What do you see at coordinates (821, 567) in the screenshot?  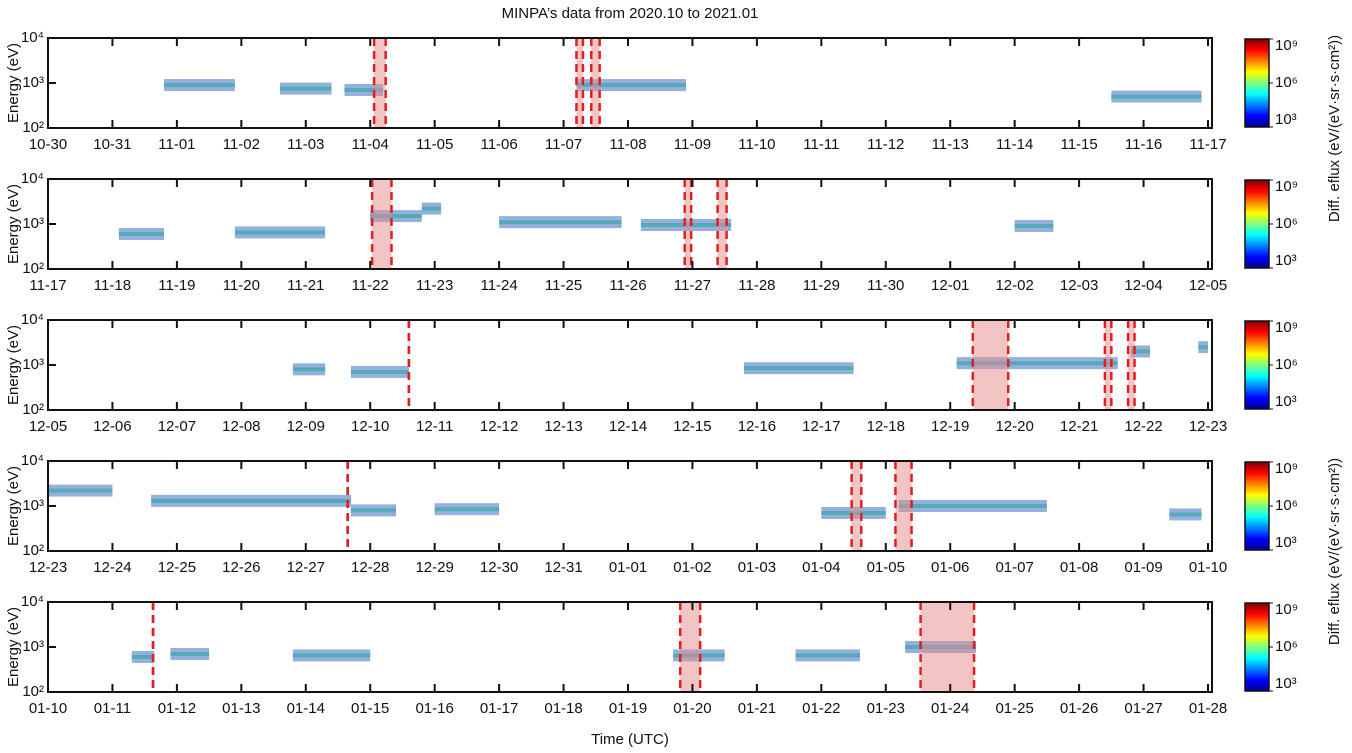 I see `x-tick-label: 01-04` at bounding box center [821, 567].